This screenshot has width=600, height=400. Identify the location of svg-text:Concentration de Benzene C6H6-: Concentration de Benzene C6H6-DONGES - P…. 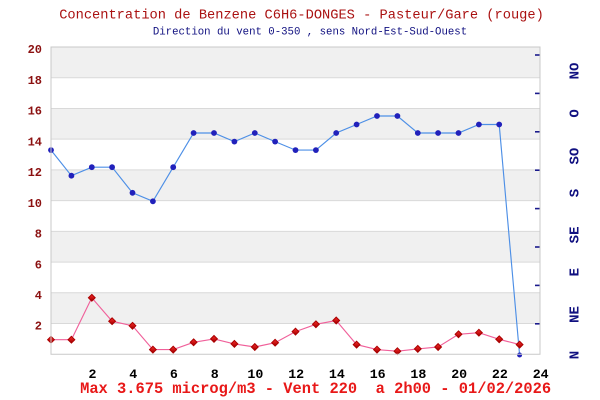
(301, 16).